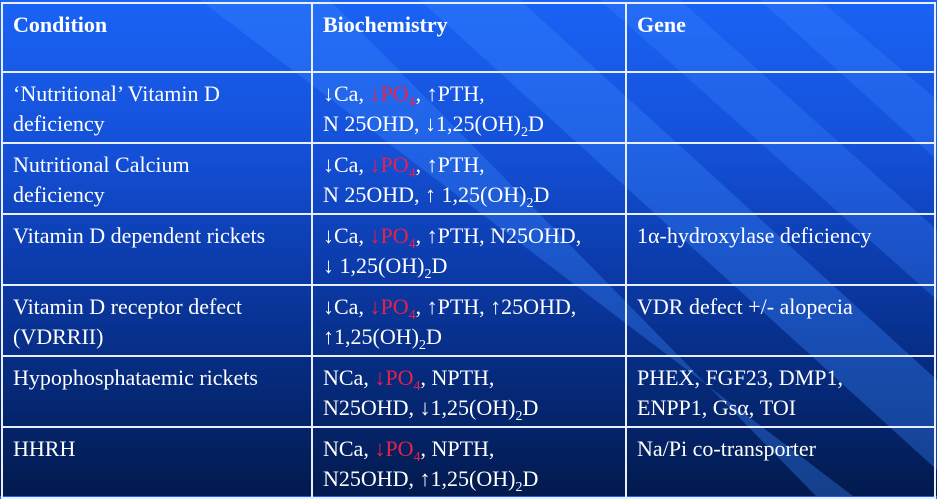 The width and height of the screenshot is (937, 499). I want to click on biochemistry-cell: ↓Ca, ↓PO4, ↑PTH, N 25OHD, ↓1,25(OH)2D, so click(469, 107).